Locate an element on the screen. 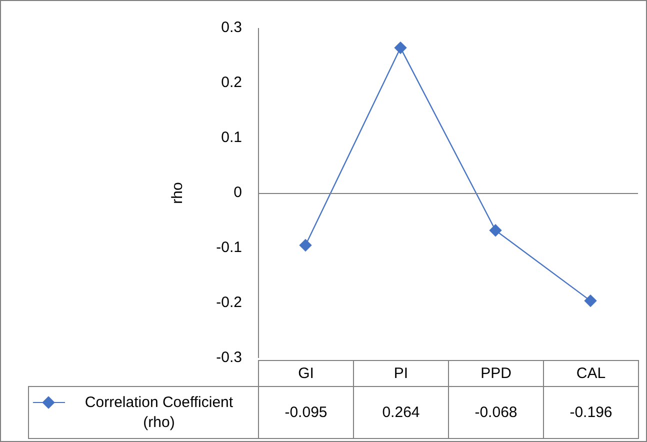 This screenshot has width=647, height=442. y-tick-label: 0.1 is located at coordinates (231, 137).